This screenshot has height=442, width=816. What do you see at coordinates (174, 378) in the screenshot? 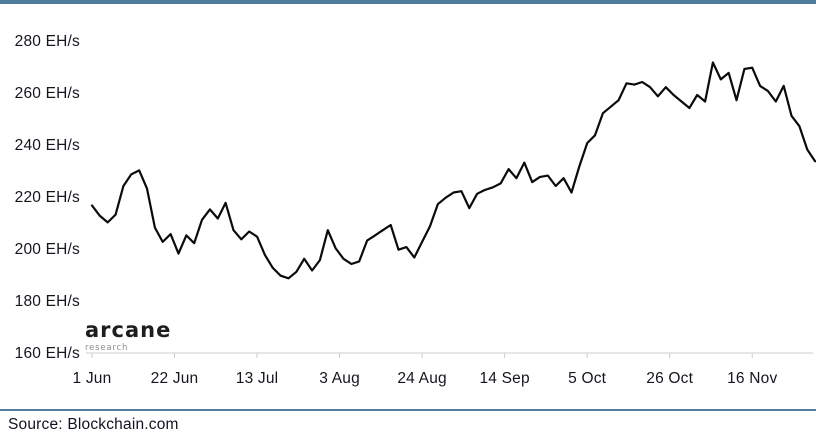
I see `x-tick-label: 22 Jun` at bounding box center [174, 378].